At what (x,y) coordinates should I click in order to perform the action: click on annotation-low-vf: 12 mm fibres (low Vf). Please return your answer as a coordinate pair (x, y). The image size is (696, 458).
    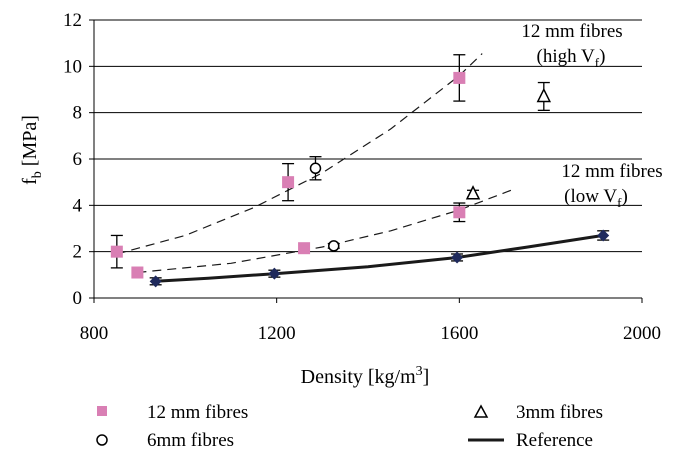
    Looking at the image, I should click on (611, 185).